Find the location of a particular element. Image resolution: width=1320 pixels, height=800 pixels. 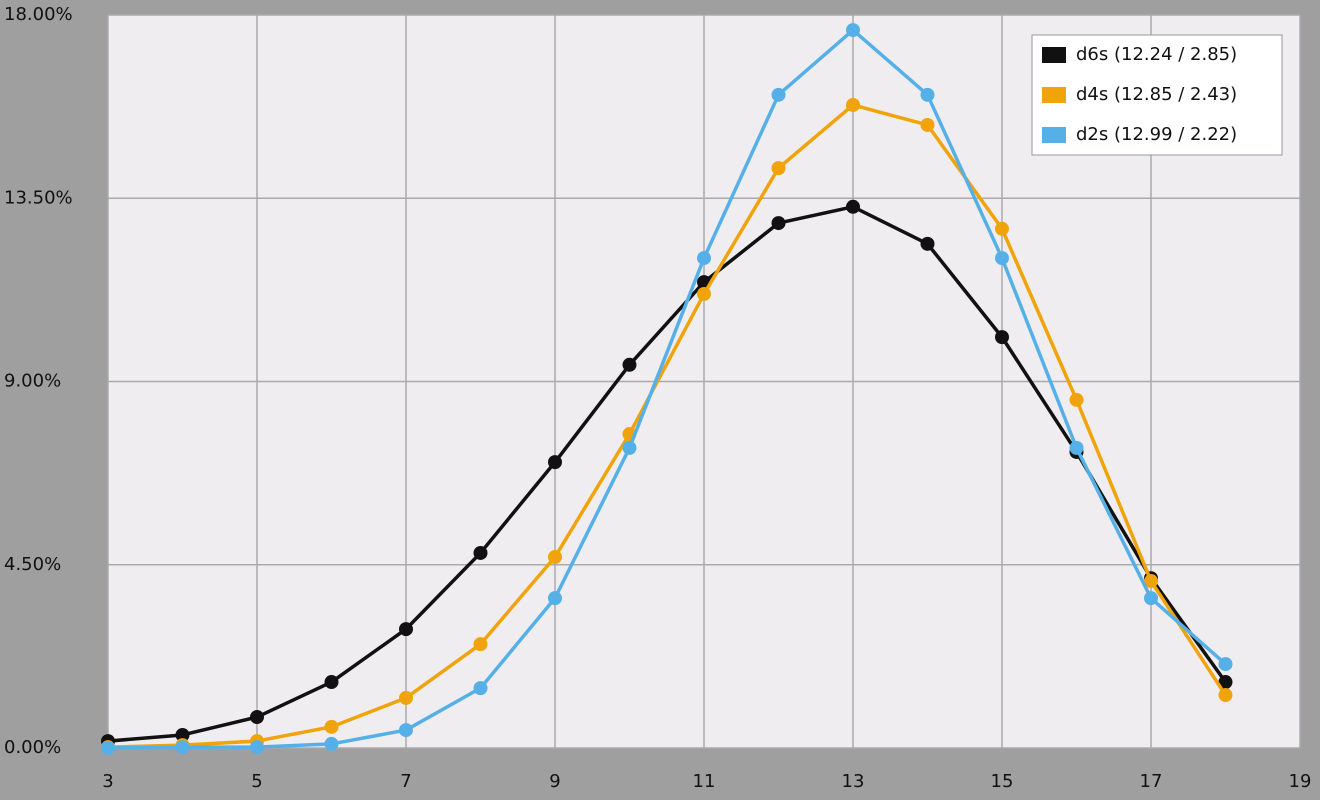

x-tick-label: 3 is located at coordinates (107, 781).